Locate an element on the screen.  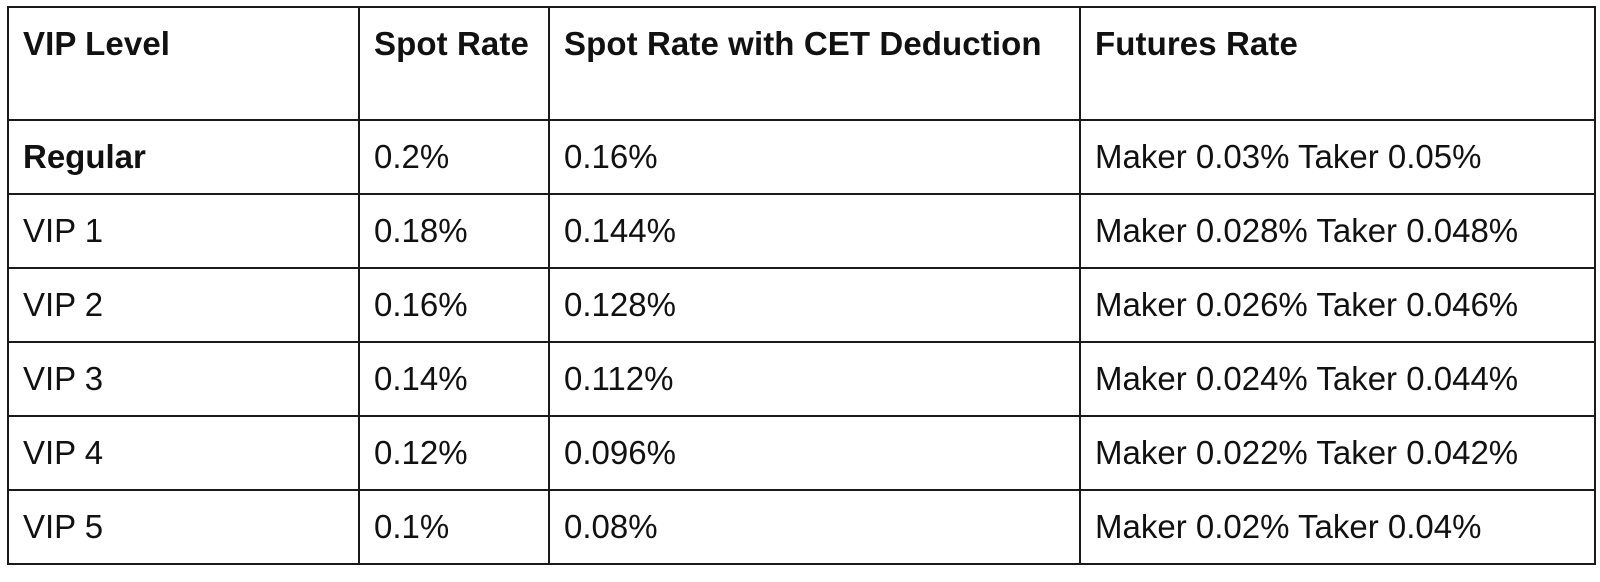
spot-rate-cet-cell: 0.144% is located at coordinates (814, 231).